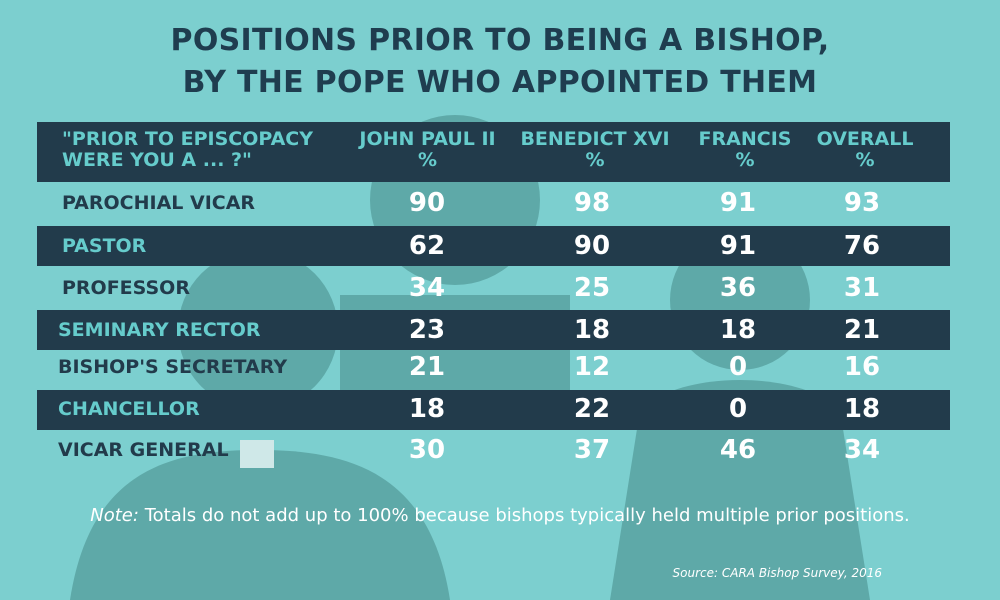 This screenshot has height=600, width=1000. What do you see at coordinates (740, 490) in the screenshot?
I see `right-figure-body` at bounding box center [740, 490].